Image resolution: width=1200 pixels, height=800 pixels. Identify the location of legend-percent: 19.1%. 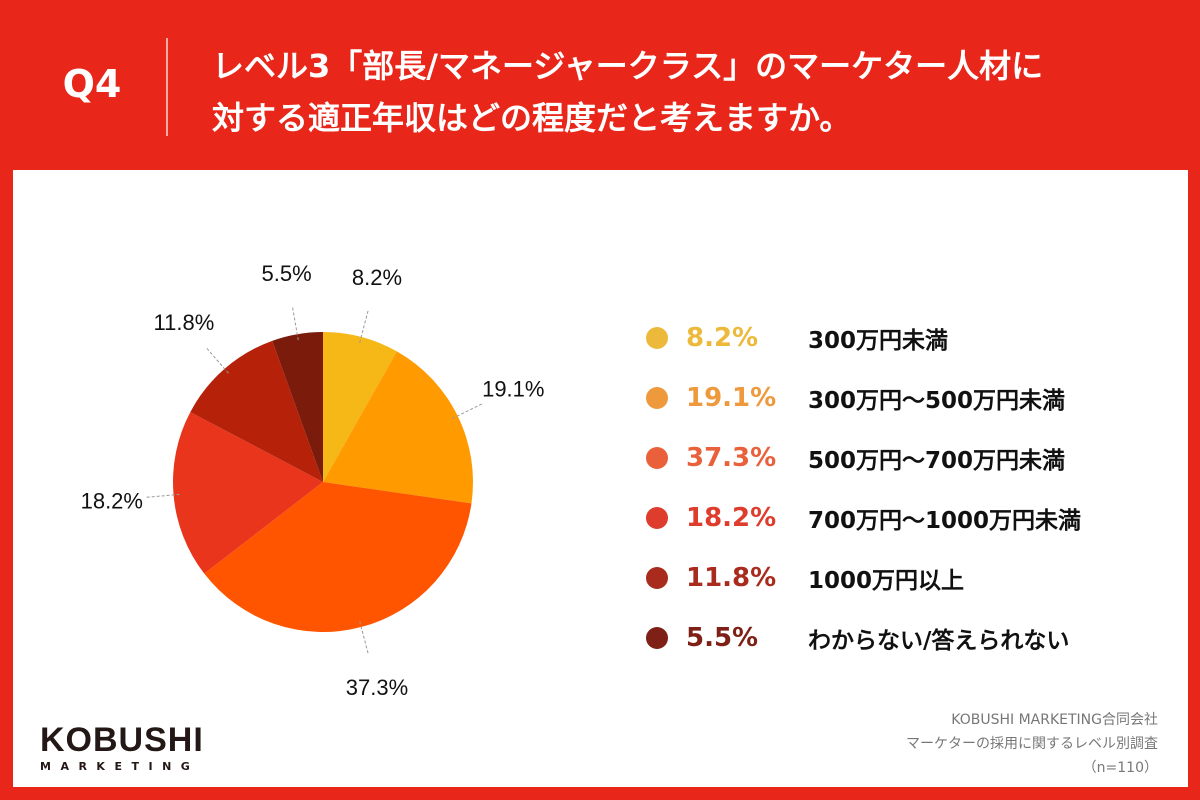
(731, 398).